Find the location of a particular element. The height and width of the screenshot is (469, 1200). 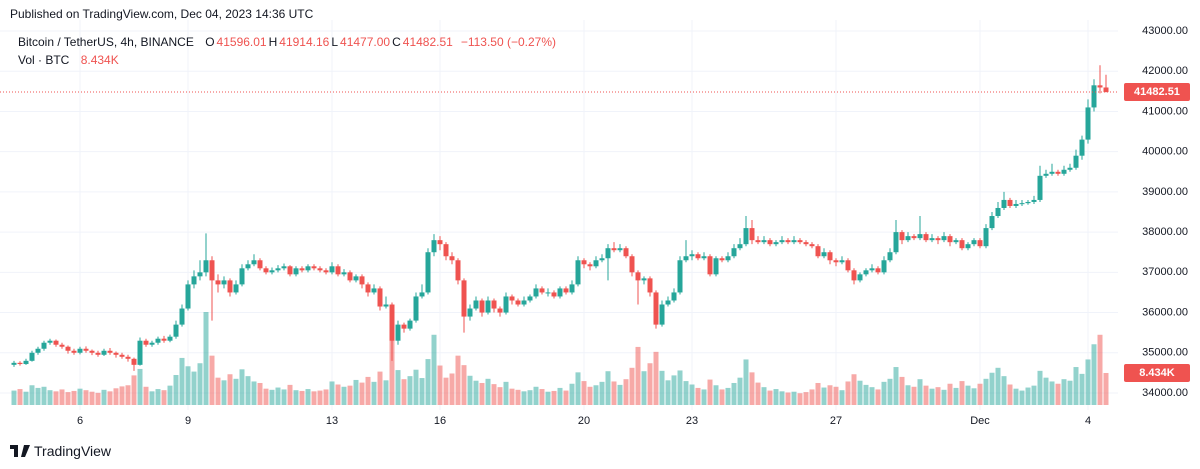

field-key: L is located at coordinates (335, 42).